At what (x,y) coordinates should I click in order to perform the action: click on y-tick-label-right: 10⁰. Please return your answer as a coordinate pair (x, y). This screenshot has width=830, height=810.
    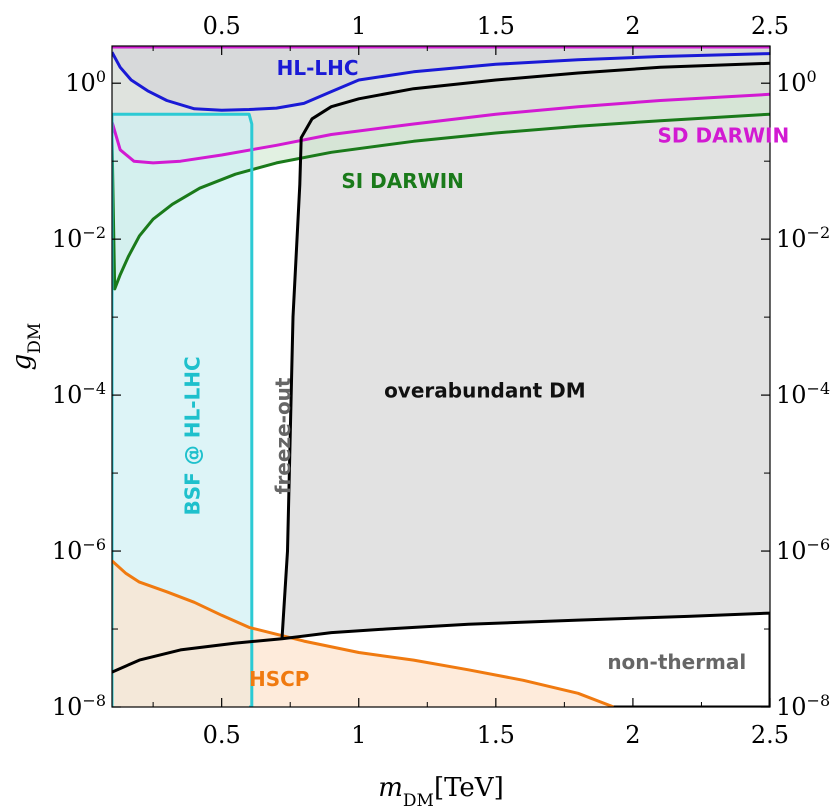
    Looking at the image, I should click on (796, 82).